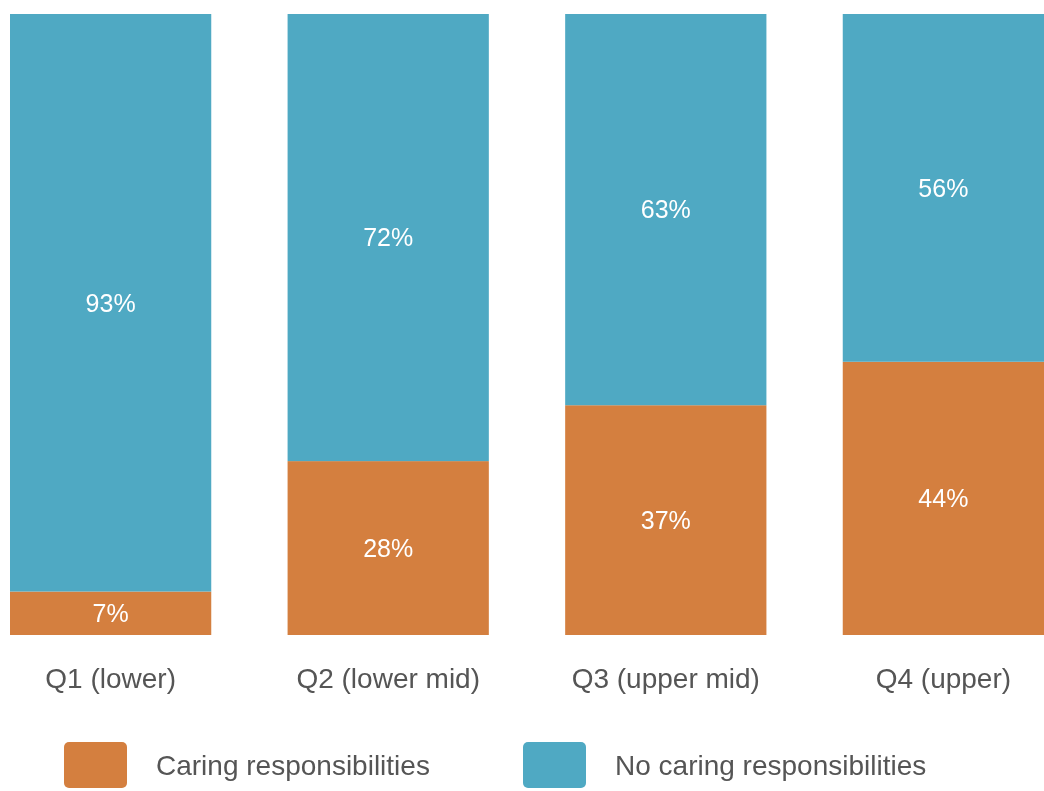 The image size is (1044, 791). What do you see at coordinates (110, 613) in the screenshot?
I see `data-label: 7%` at bounding box center [110, 613].